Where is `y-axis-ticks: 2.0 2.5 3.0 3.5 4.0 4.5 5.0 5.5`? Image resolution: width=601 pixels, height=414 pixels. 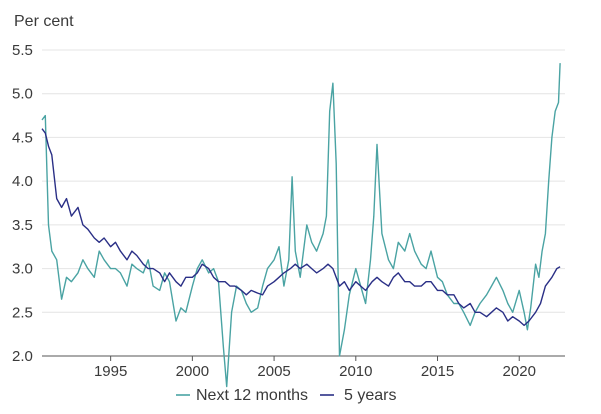
y-axis-ticks: 2.0 2.5 3.0 3.5 4.0 4.5 5.0 5.5 is located at coordinates (22, 203).